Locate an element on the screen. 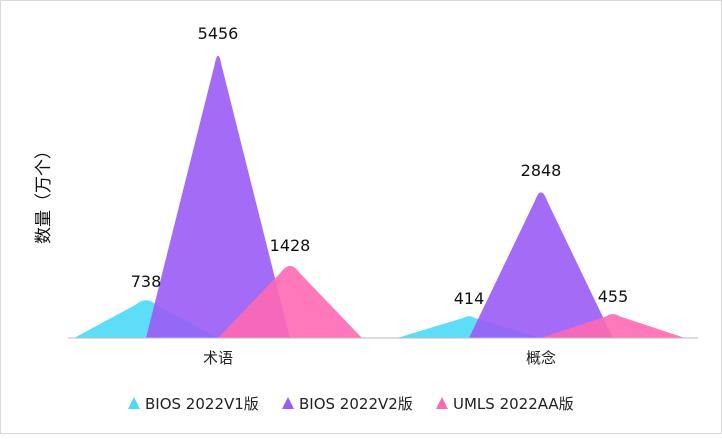 This screenshot has width=722, height=439. y-axis-label: 数量（万个） is located at coordinates (44, 193).